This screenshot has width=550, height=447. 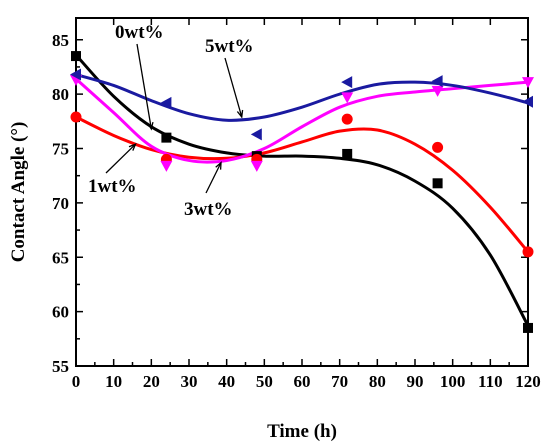 What do you see at coordinates (113, 381) in the screenshot?
I see `x-tick-label: 10` at bounding box center [113, 381].